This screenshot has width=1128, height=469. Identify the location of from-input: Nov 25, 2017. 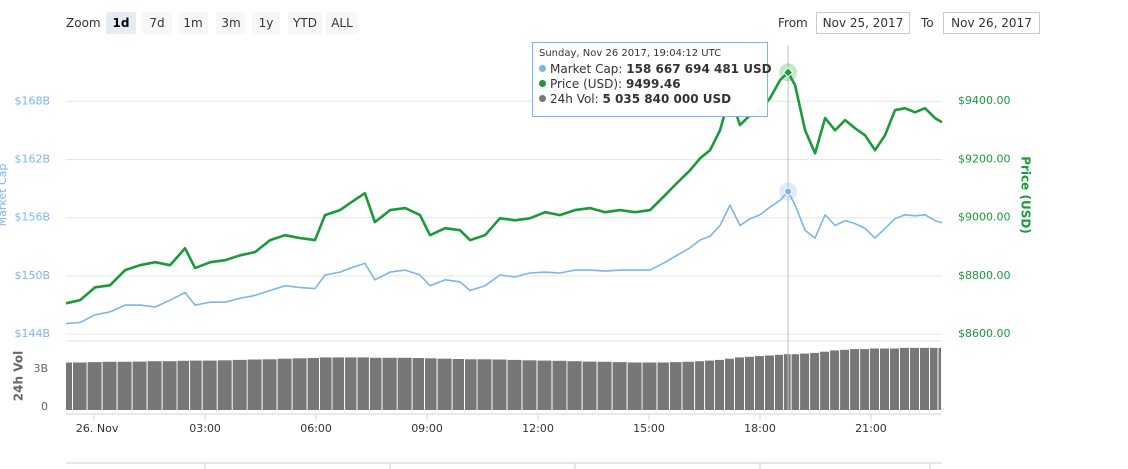
(863, 23).